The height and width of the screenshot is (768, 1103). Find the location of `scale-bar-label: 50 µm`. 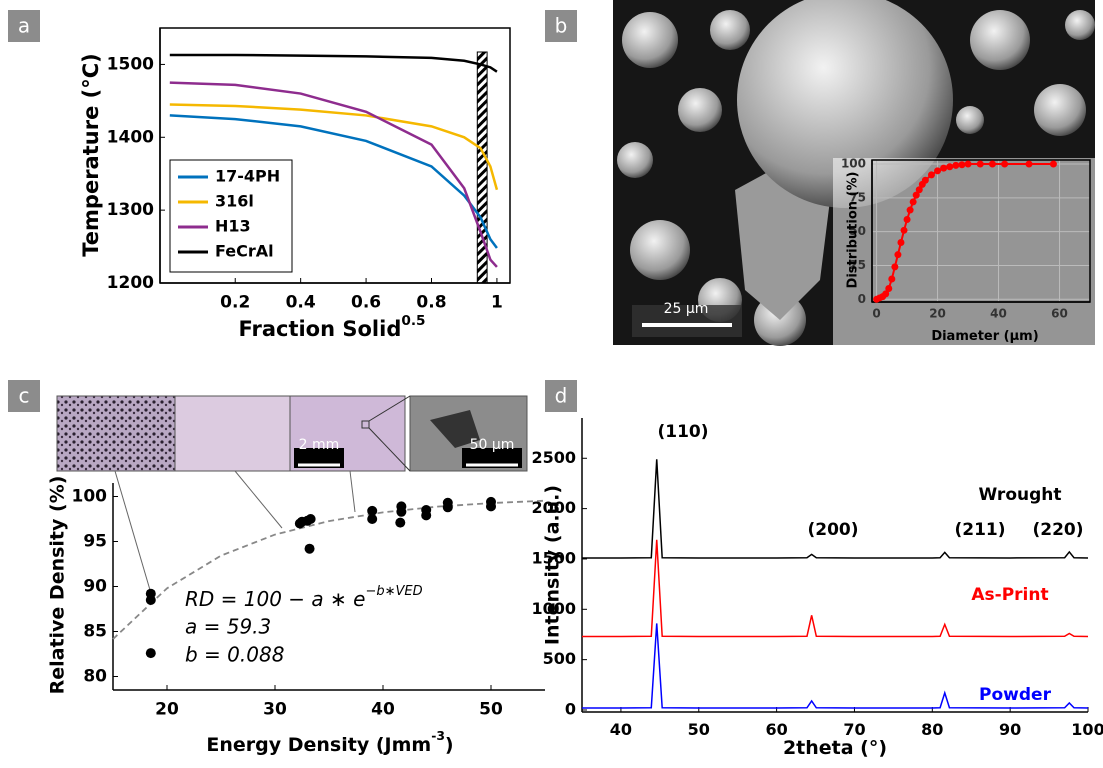

scale-bar-label: 50 µm is located at coordinates (492, 445).